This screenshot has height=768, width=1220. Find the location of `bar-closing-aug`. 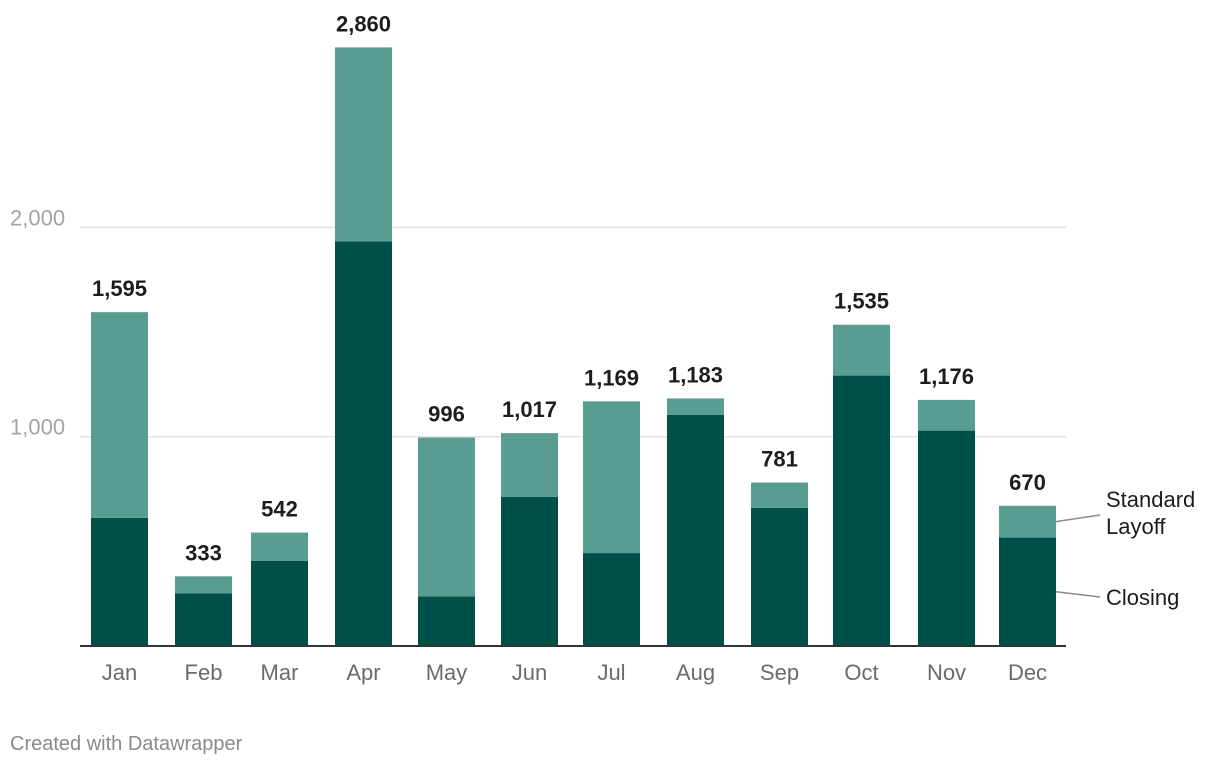

bar-closing-aug is located at coordinates (695, 530).